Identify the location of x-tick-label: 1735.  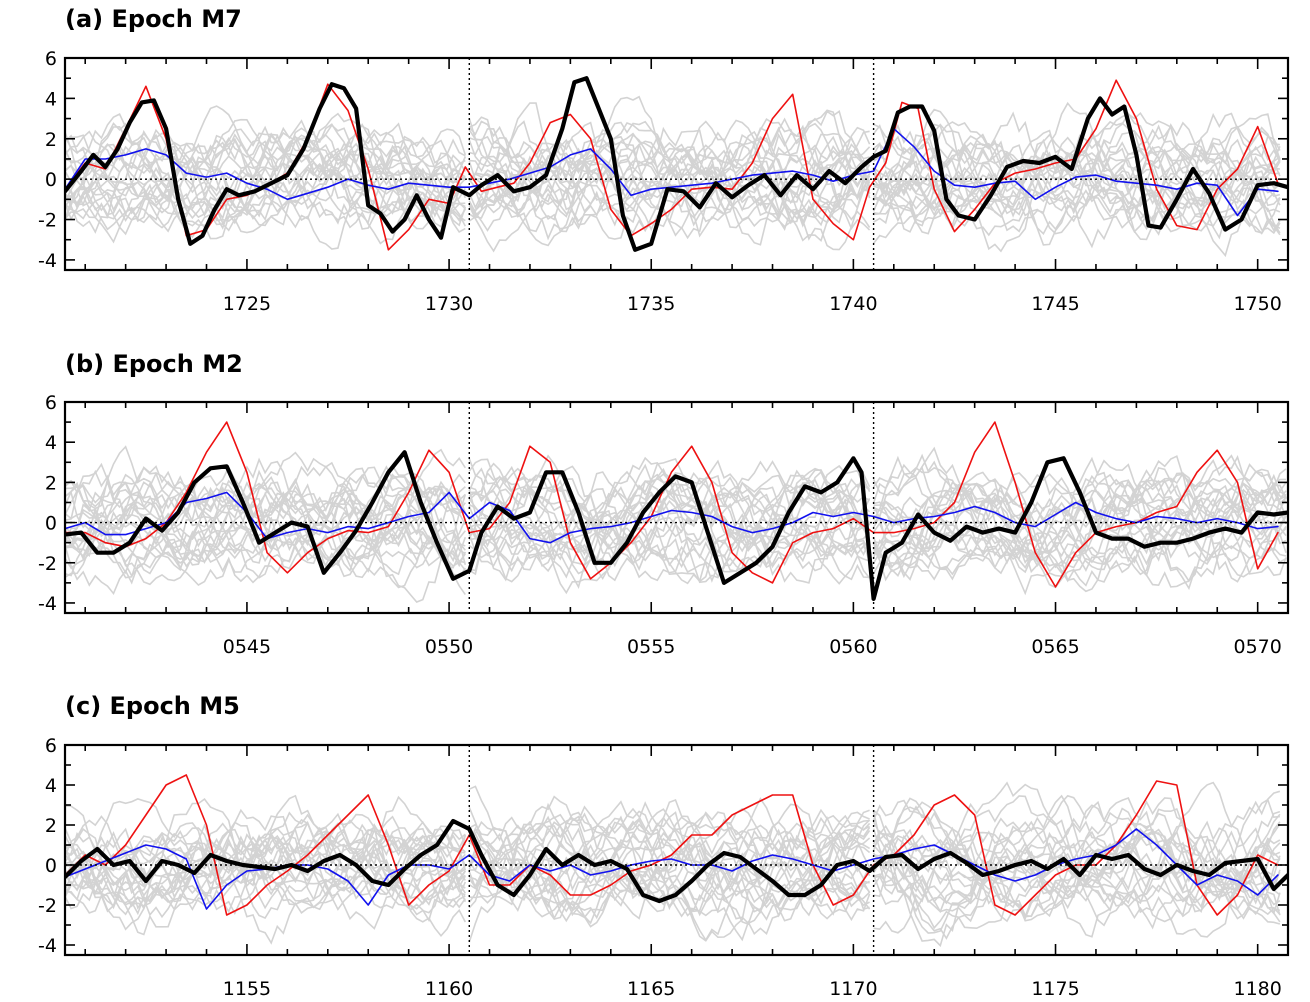
(651, 304).